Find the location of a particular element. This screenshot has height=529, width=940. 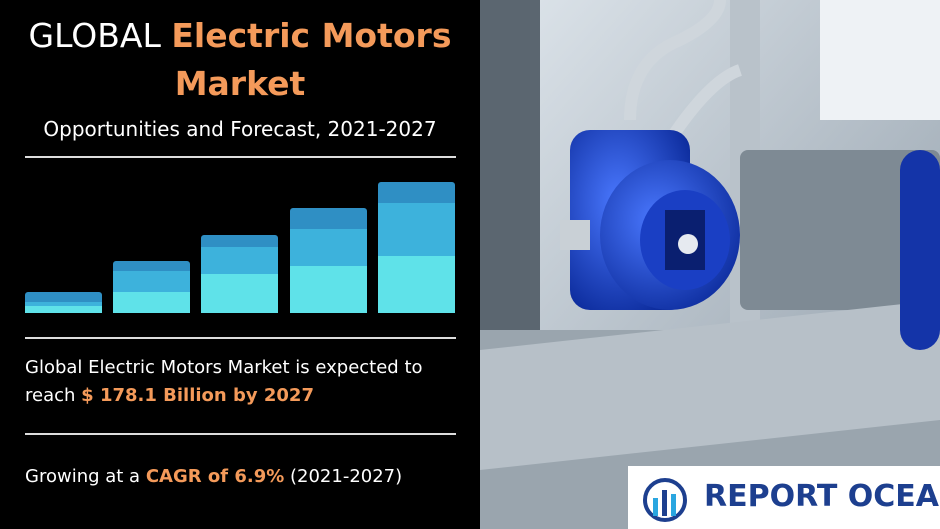

growth-line: Growing at a CAGR of 6.9% (2021-2027) is located at coordinates (213, 476).